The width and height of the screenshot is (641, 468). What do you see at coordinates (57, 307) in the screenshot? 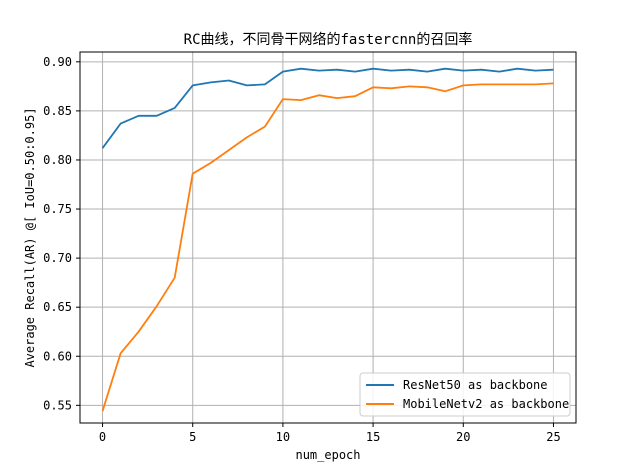
I see `y-tick-label: 0.65` at bounding box center [57, 307].